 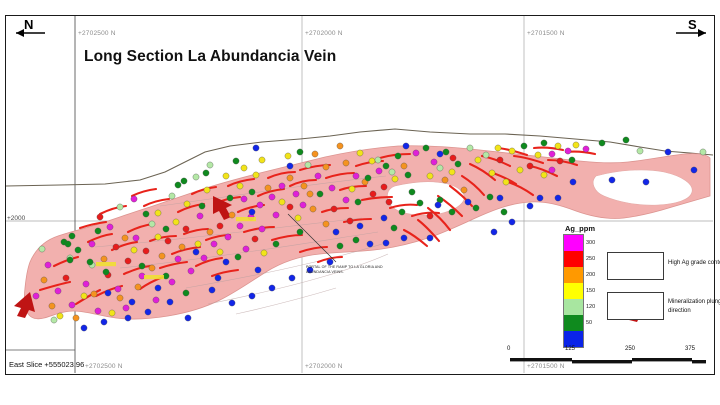 What do you see at coordinates (694, 306) in the screenshot?
I see `legend-label-plunge: Mineralization plunge direction` at bounding box center [694, 306].